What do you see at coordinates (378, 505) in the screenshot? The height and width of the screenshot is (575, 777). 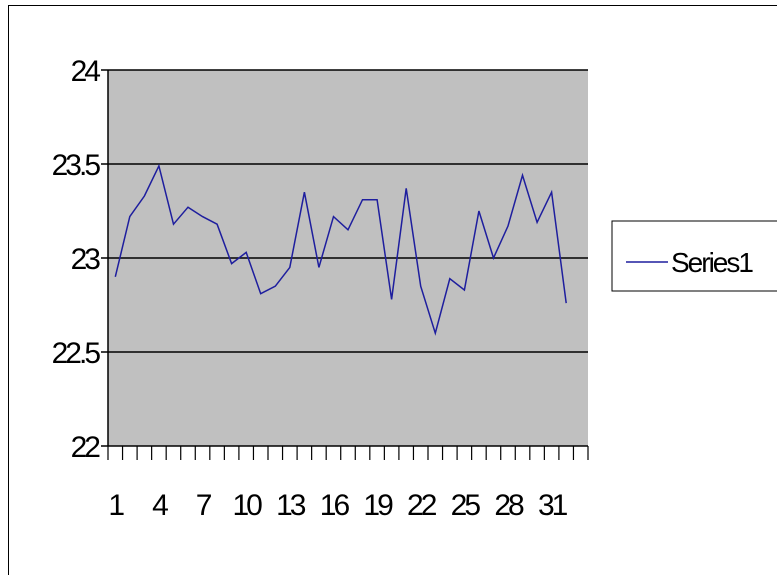 I see `x-tick-label: 19` at bounding box center [378, 505].